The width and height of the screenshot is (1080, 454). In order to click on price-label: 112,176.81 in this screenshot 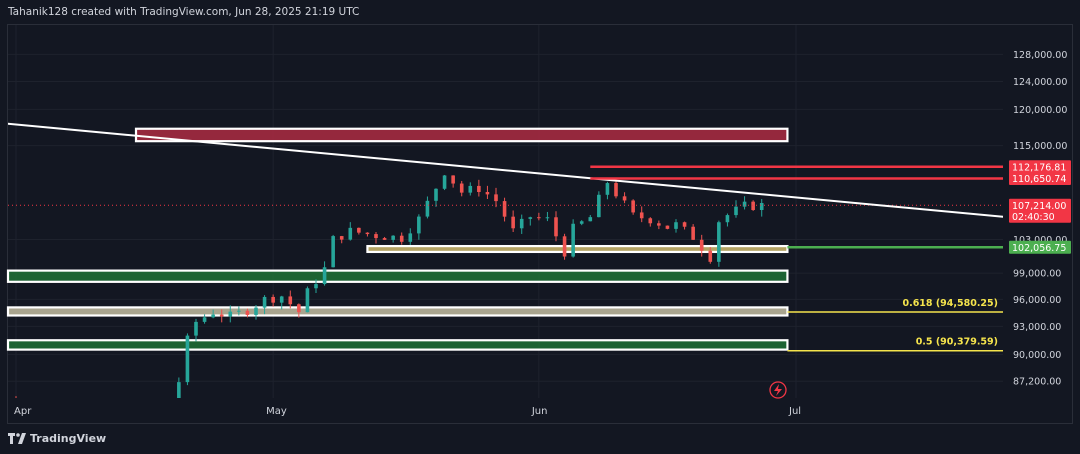, I will do `click(1039, 167)`.